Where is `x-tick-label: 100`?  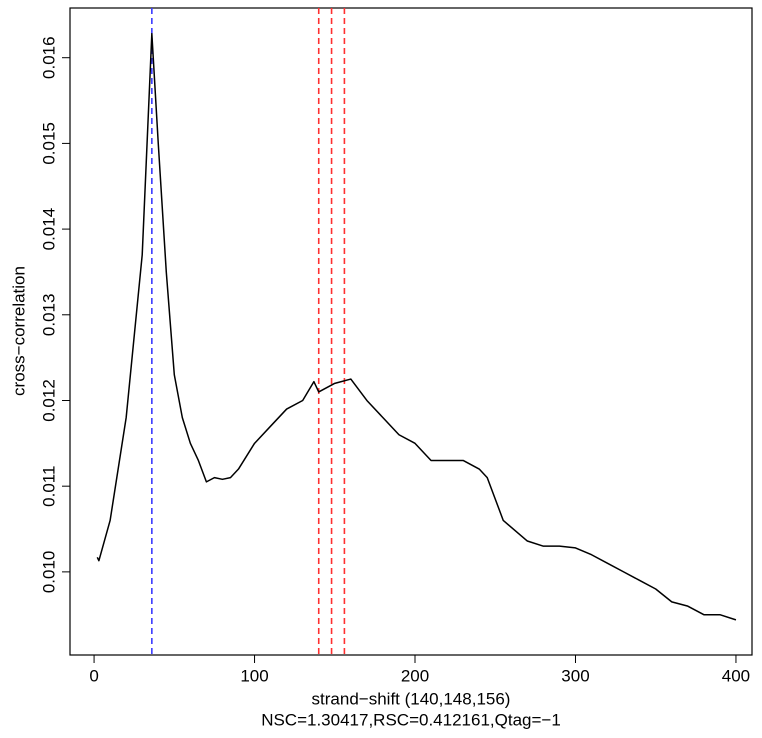 x-tick-label: 100 is located at coordinates (254, 675).